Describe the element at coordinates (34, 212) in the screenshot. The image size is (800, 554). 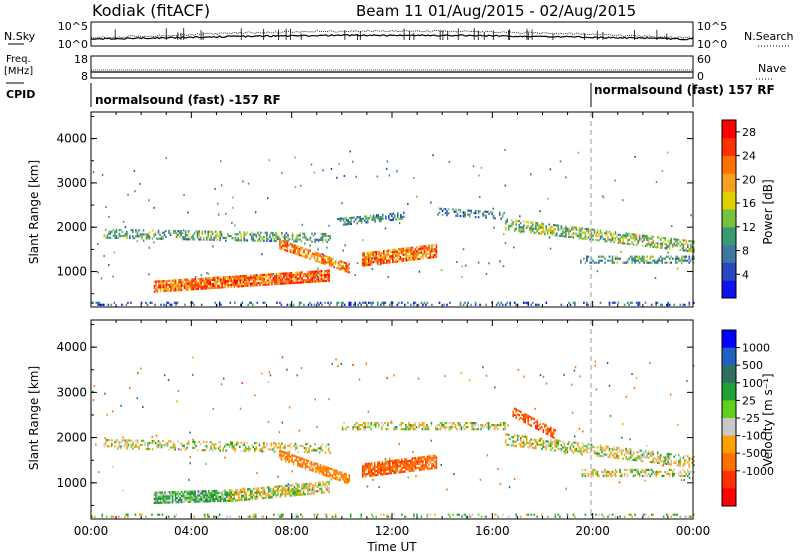
I see `power-y-axis-label: Slant Range [km]` at that location.